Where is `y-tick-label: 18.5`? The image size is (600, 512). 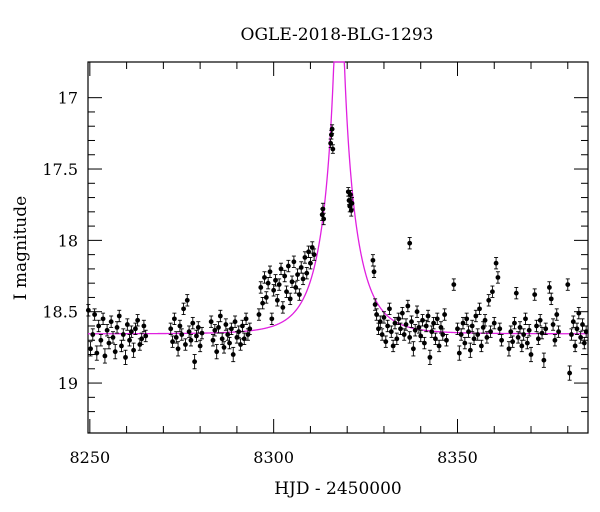
y-tick-label: 18.5 is located at coordinates (60, 312).